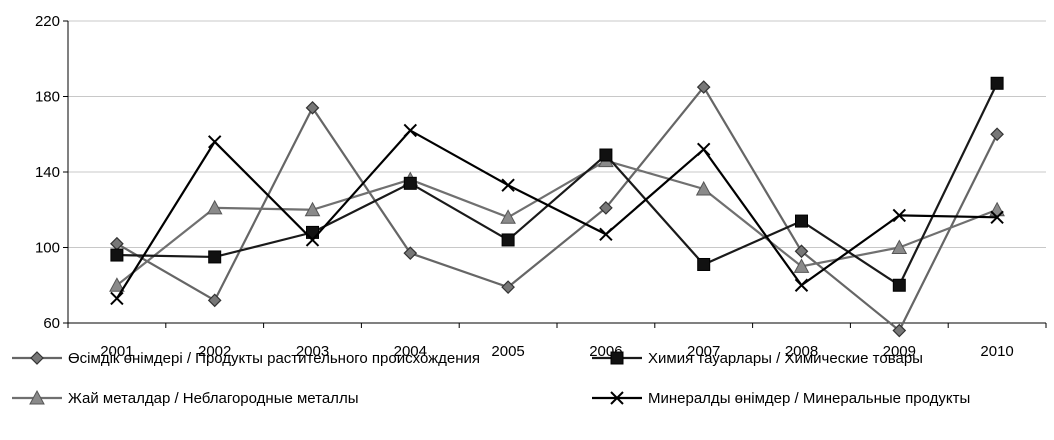  What do you see at coordinates (312, 351) in the screenshot?
I see `x-tick-label: 2003` at bounding box center [312, 351].